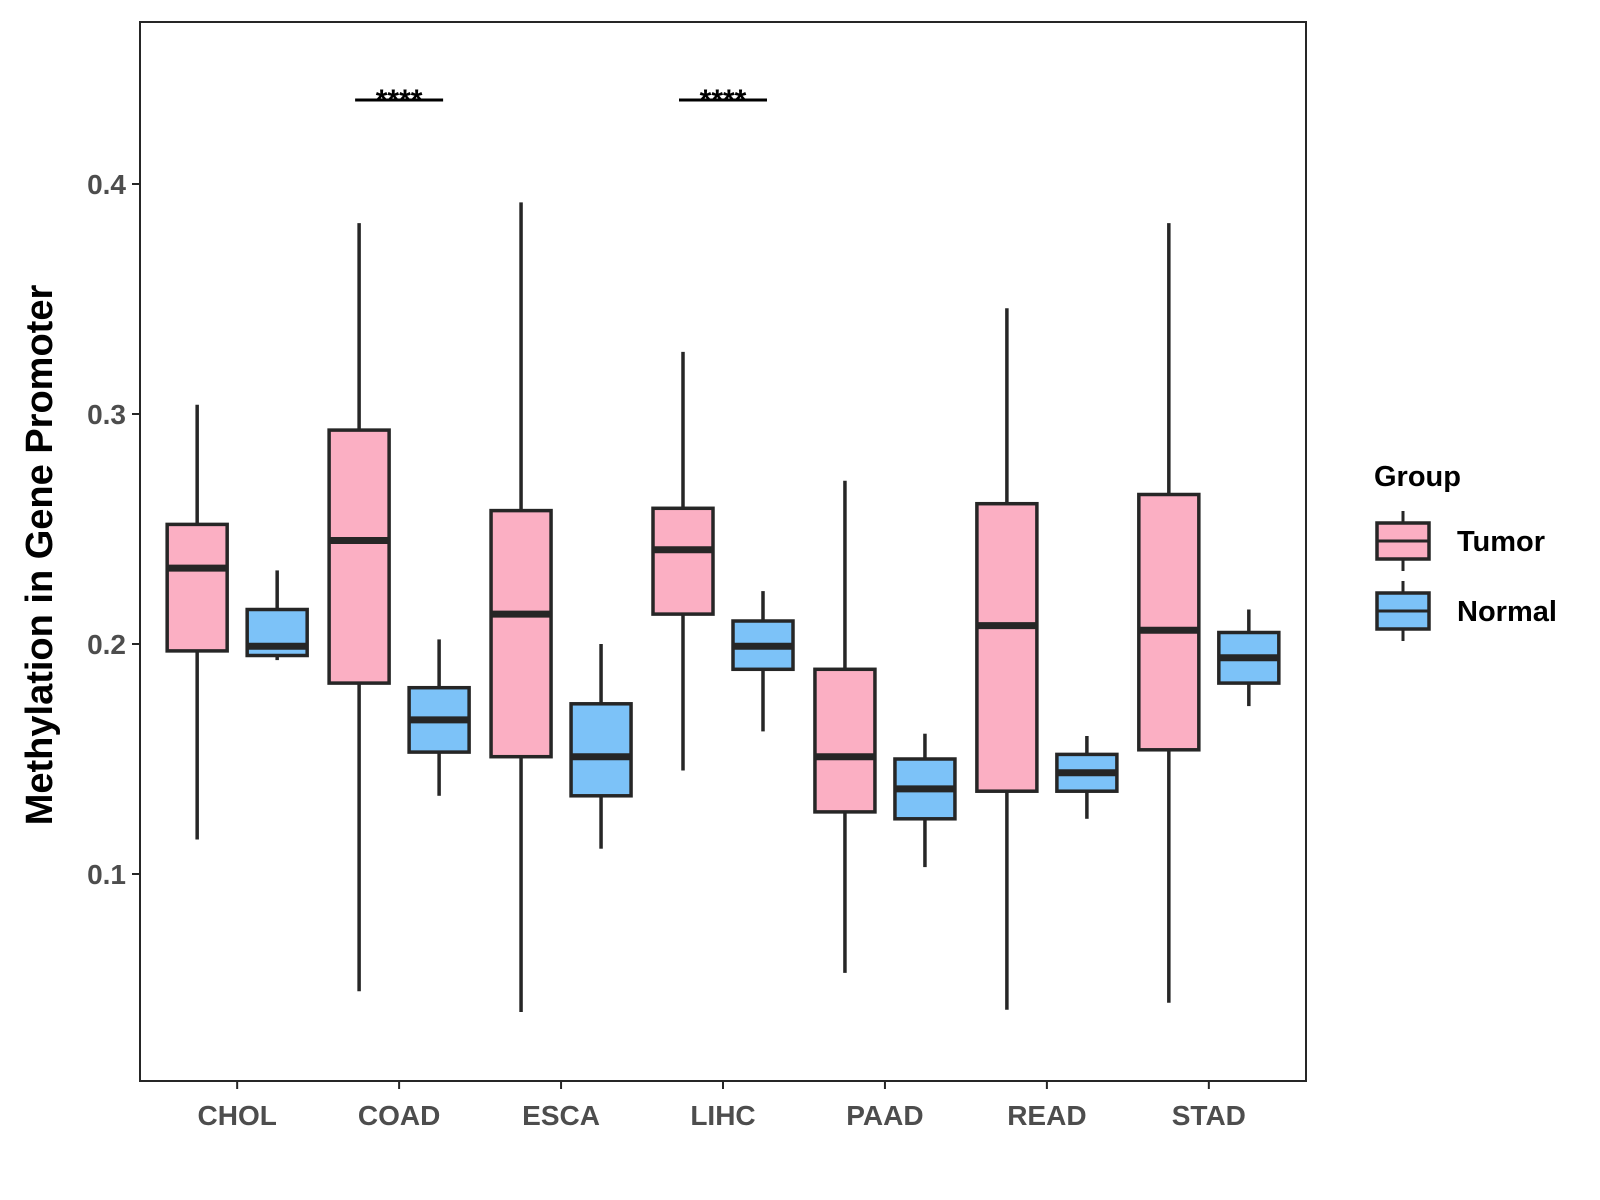 This screenshot has width=1600, height=1200. I want to click on legend: Group Tumor Normal, so click(1465, 551).